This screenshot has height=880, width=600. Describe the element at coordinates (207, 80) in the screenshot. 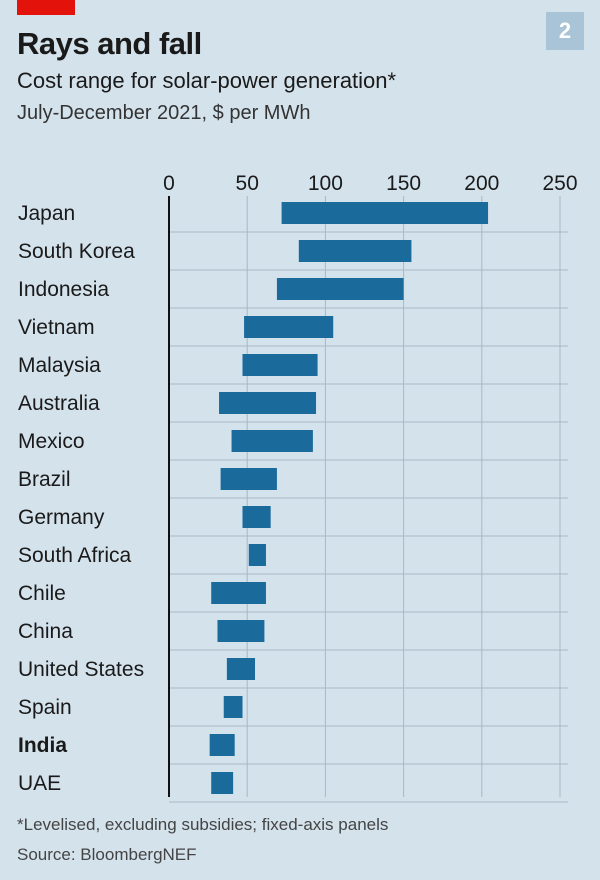

I see `chart-subtitle: Cost range for solar-power generation*` at that location.